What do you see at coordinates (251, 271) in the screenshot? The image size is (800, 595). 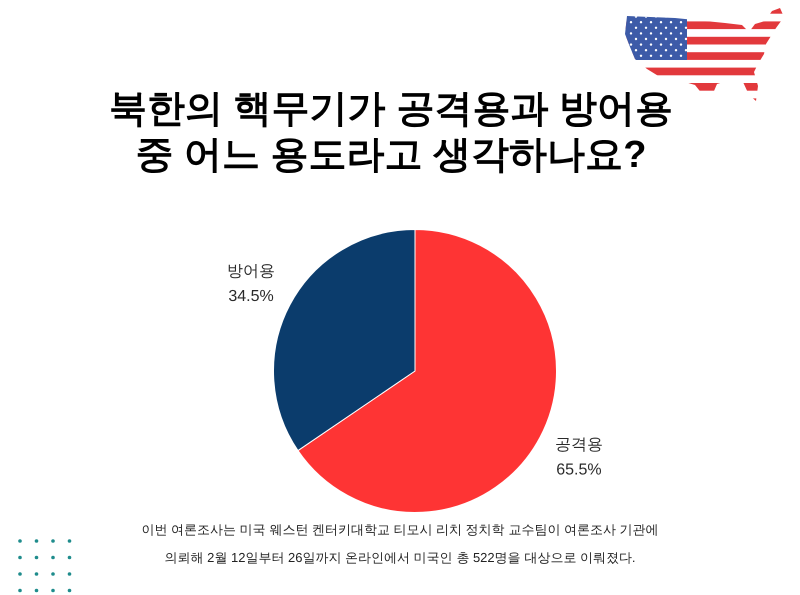 I see `slice-label: 방어용` at bounding box center [251, 271].